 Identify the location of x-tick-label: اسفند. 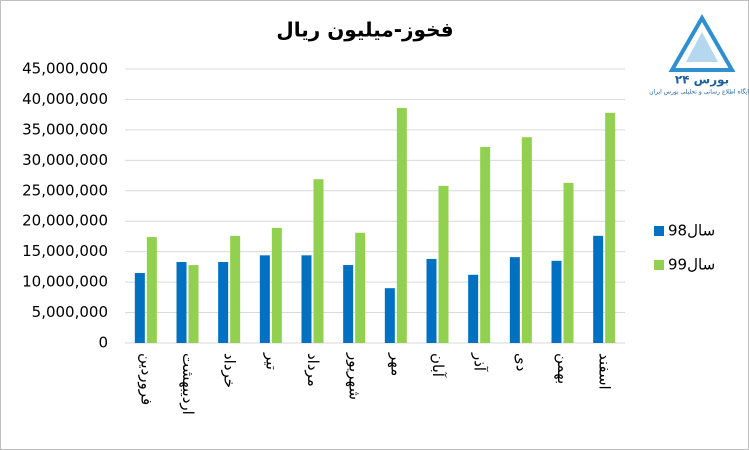
(605, 371).